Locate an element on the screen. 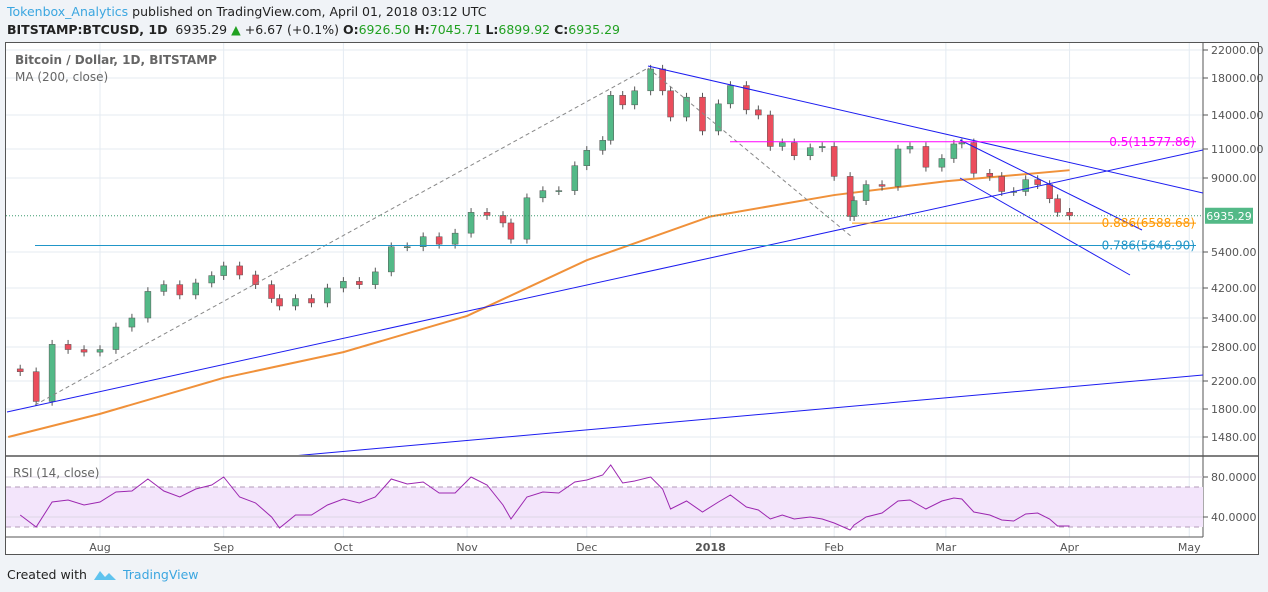 The height and width of the screenshot is (592, 1268). rsi-band is located at coordinates (604, 507).